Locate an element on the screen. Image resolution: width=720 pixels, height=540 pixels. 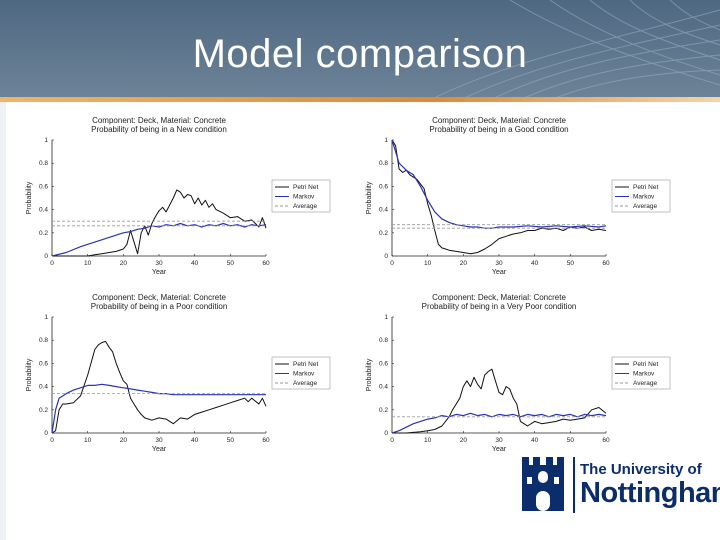
chart-subtitle: Probability of being in a Poor condition is located at coordinates (159, 306).